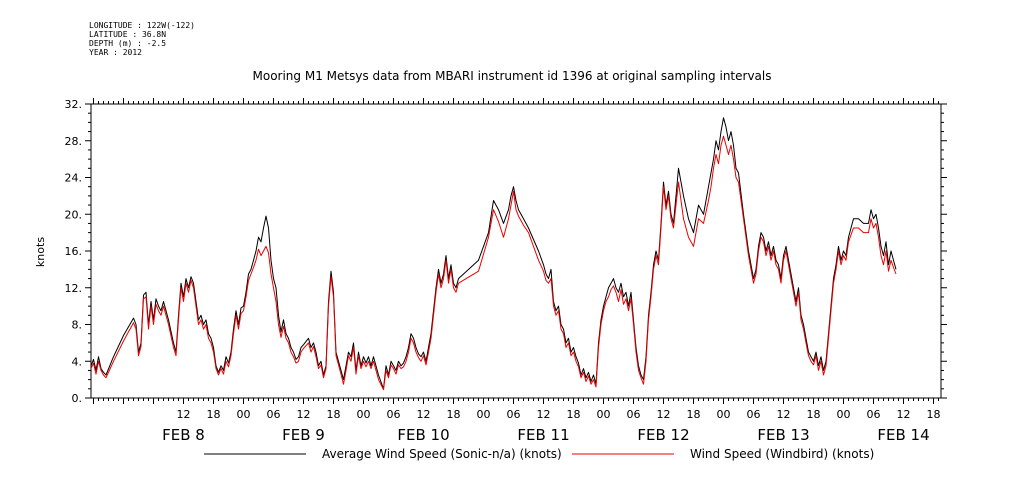  Describe the element at coordinates (40, 252) in the screenshot. I see `y-axis-label: knots` at that location.